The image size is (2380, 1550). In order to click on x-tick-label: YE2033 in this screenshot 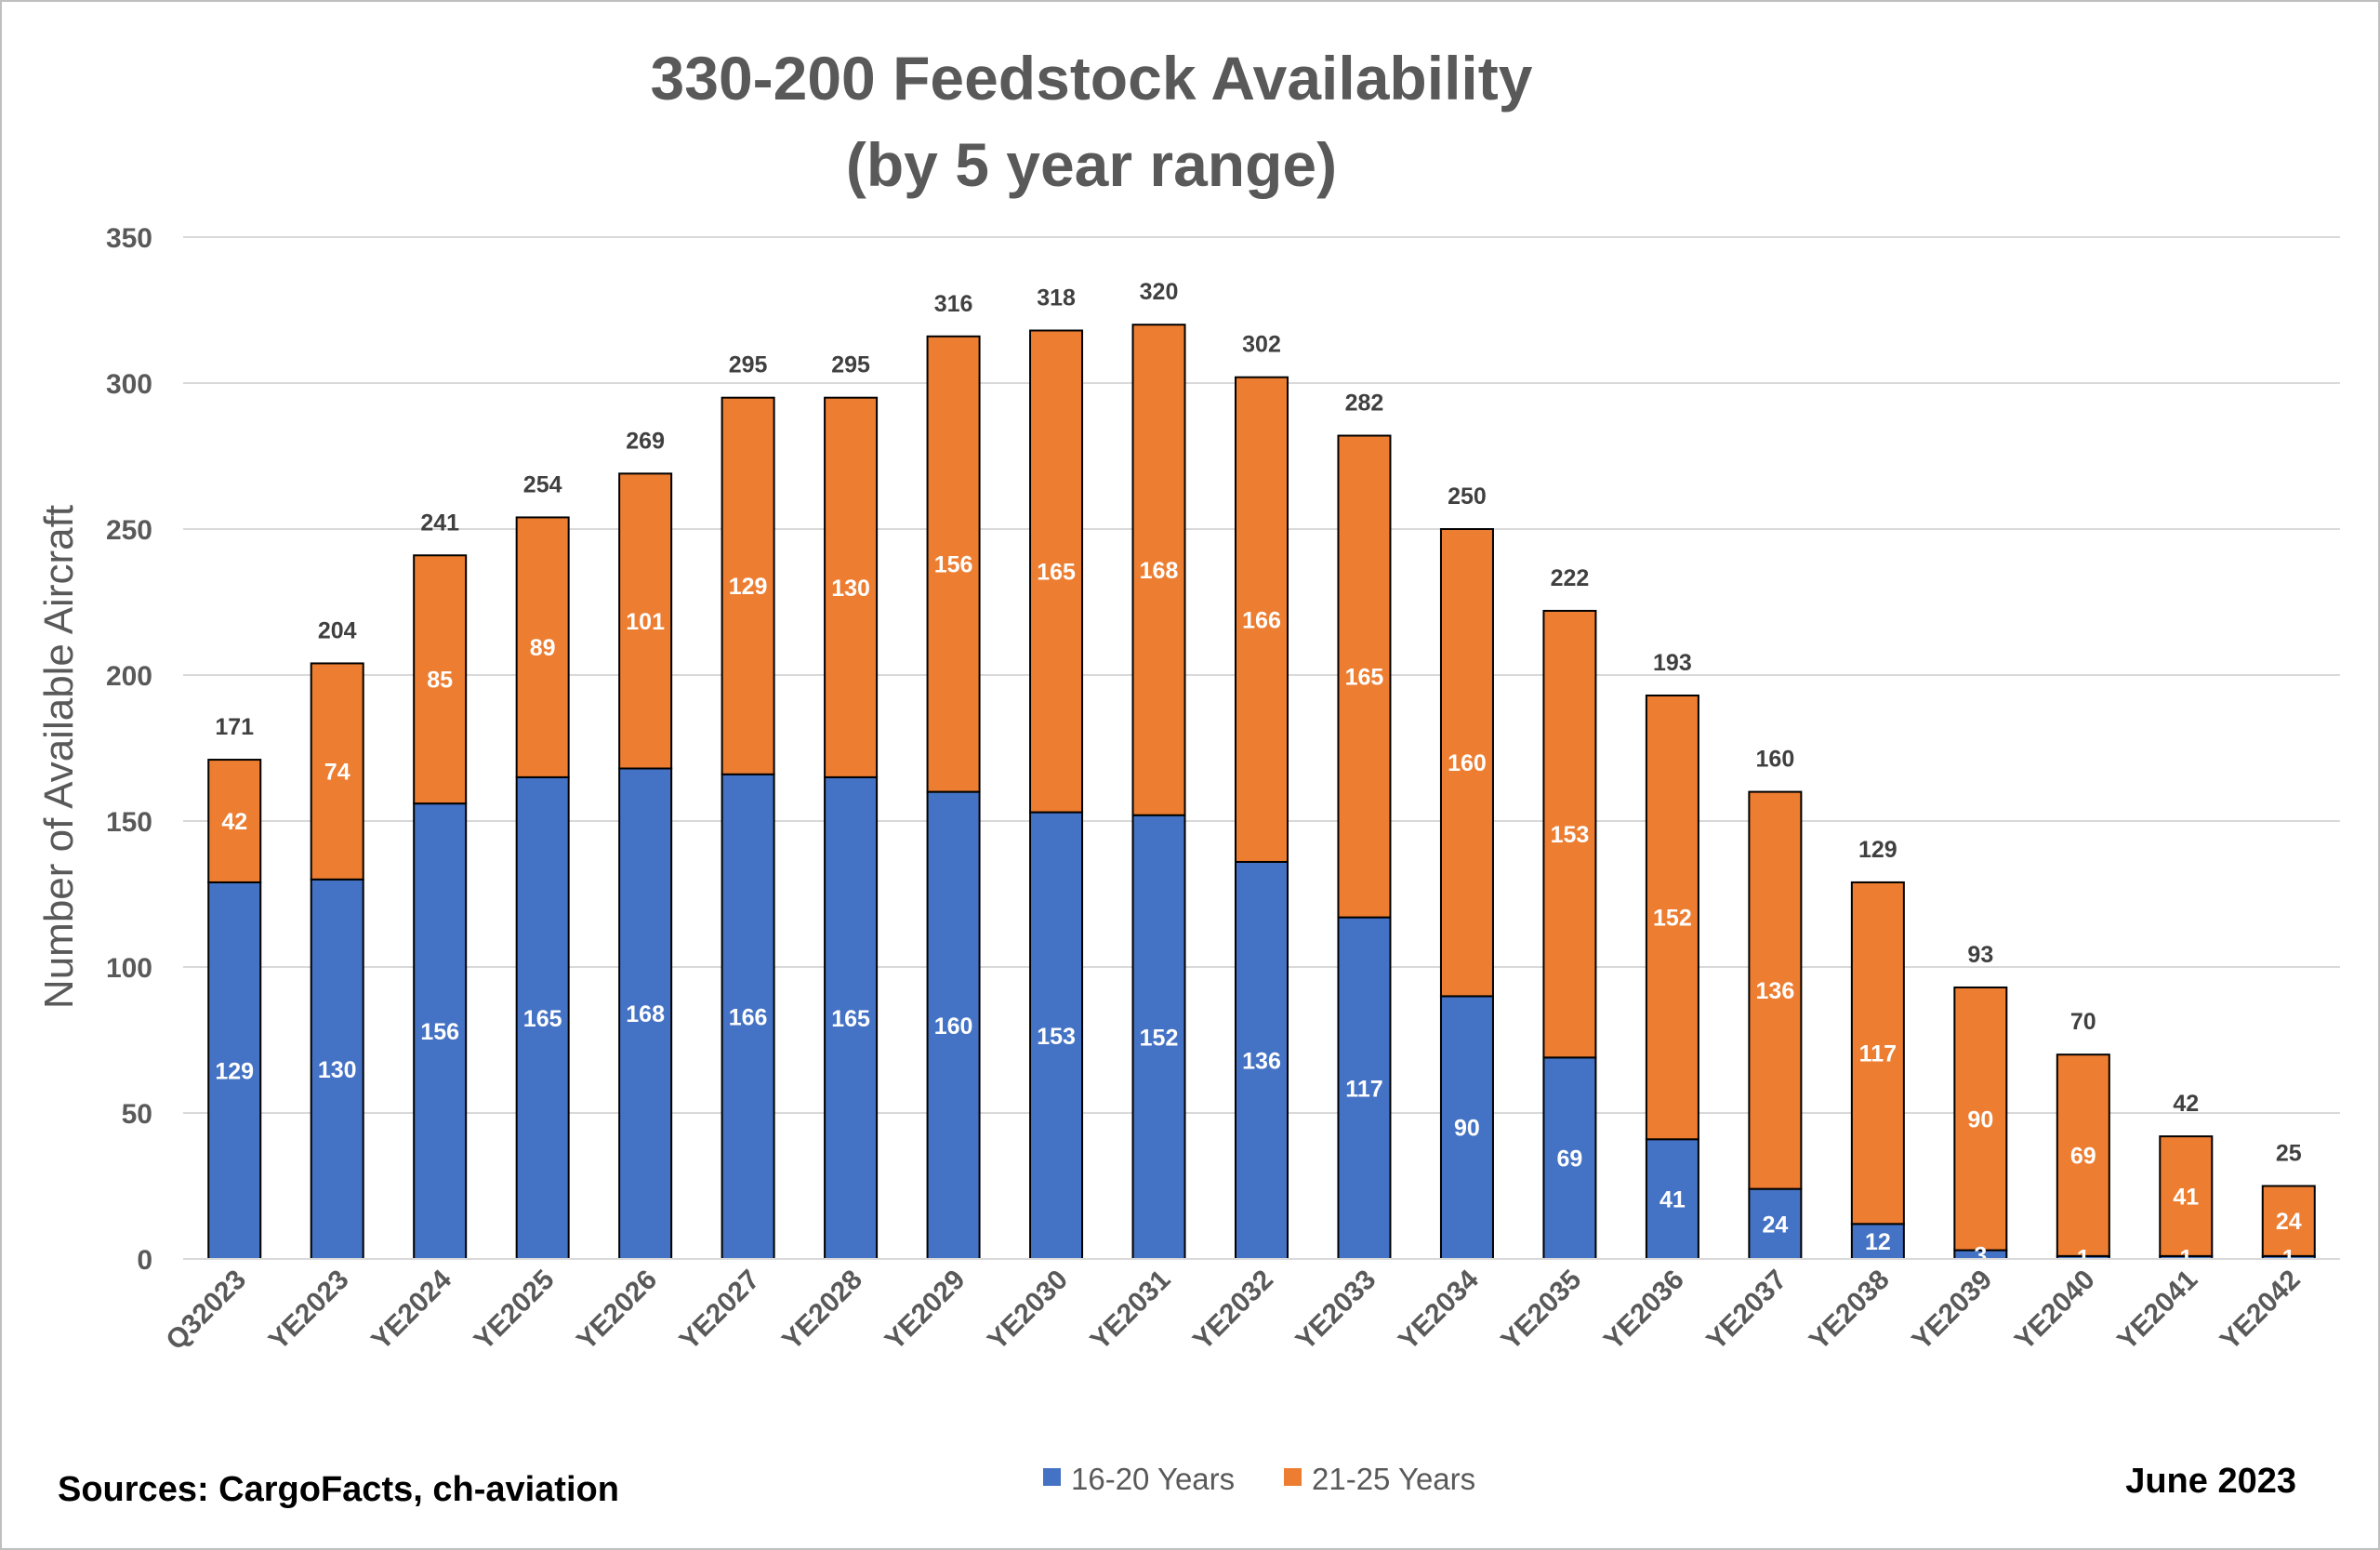, I will do `click(1336, 1311)`.